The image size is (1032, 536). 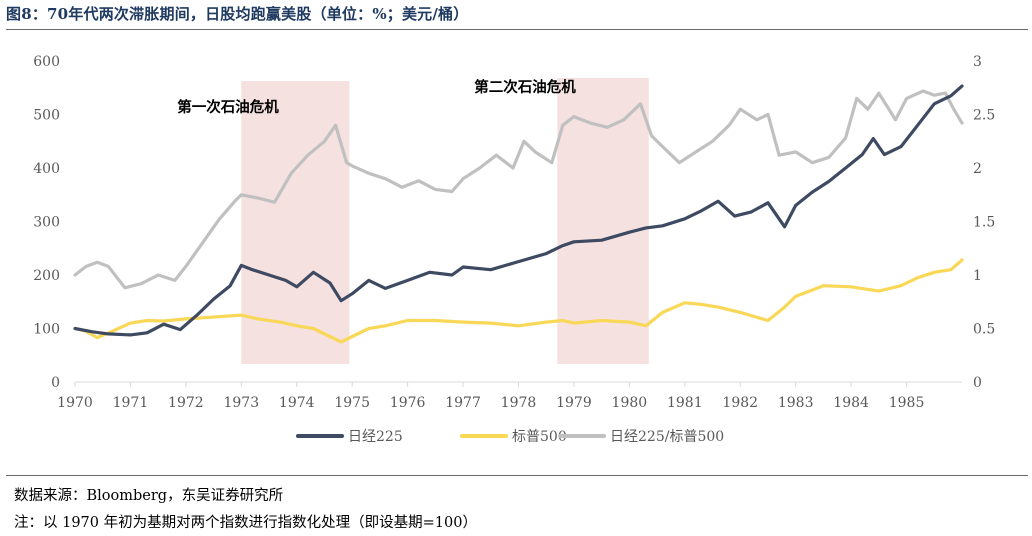 I want to click on x-tick-label: 1971, so click(x=131, y=403).